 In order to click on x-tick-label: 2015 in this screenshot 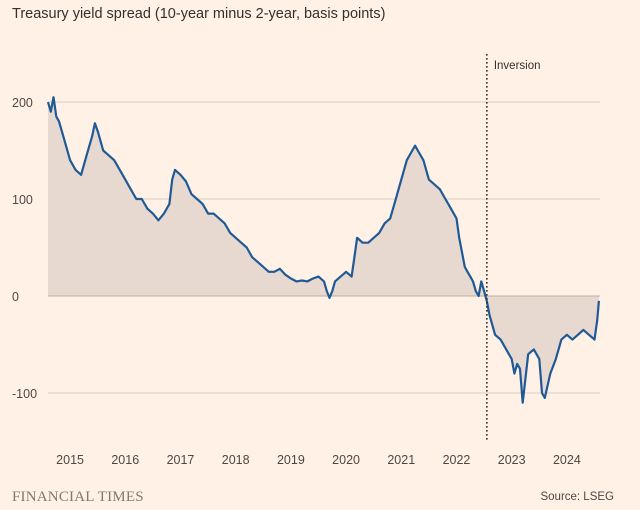, I will do `click(70, 460)`.